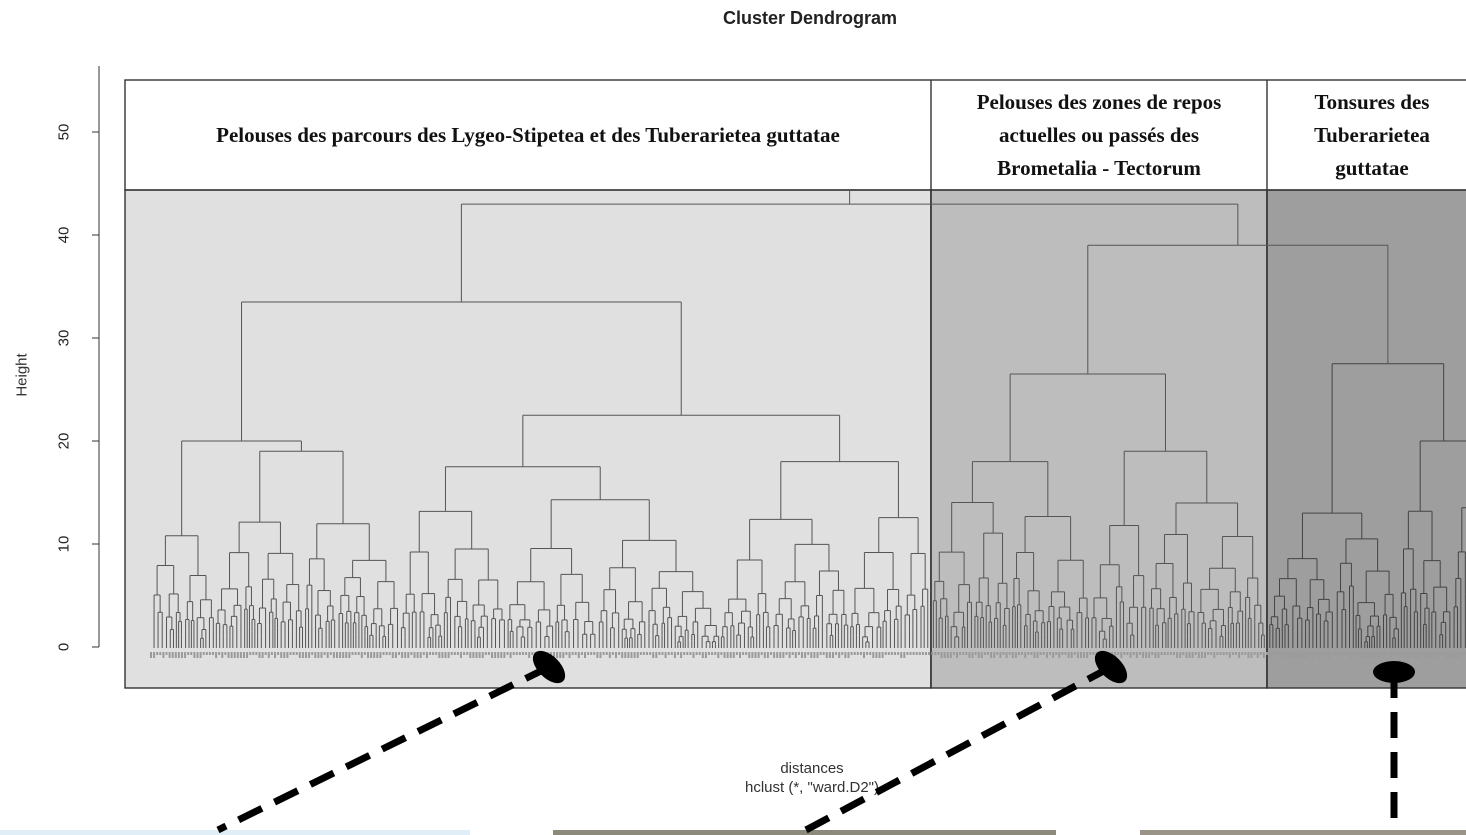 This screenshot has width=1466, height=835. I want to click on cluster-3-label-line-3: guttatae, so click(1372, 167).